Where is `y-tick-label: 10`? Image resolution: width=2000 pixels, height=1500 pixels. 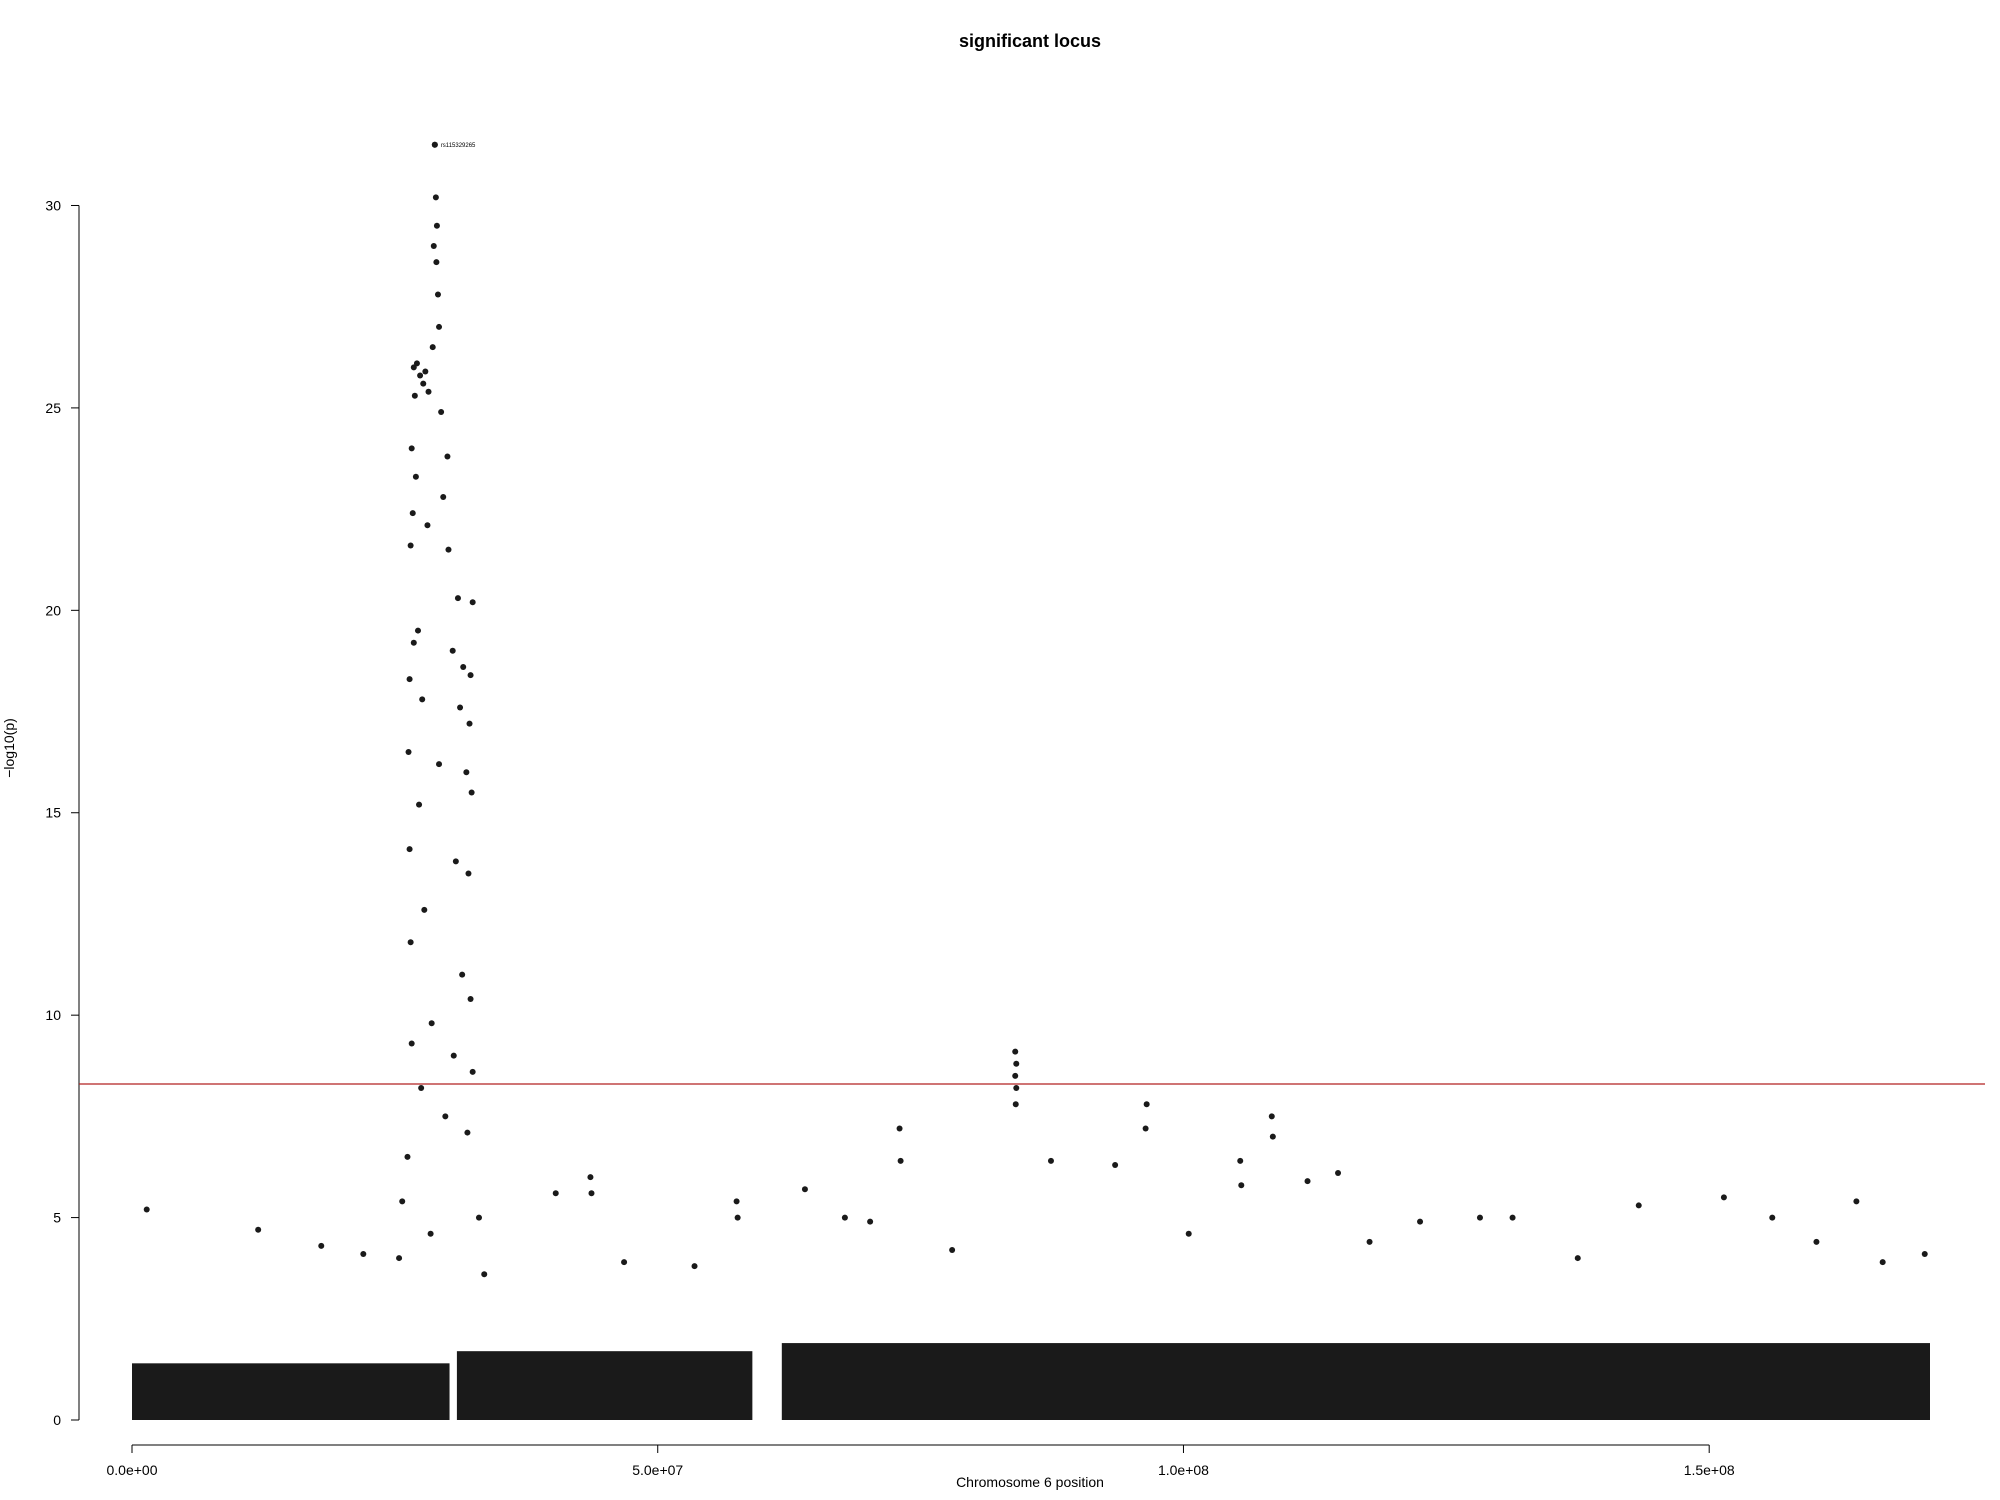 y-tick-label: 10 is located at coordinates (53, 1015).